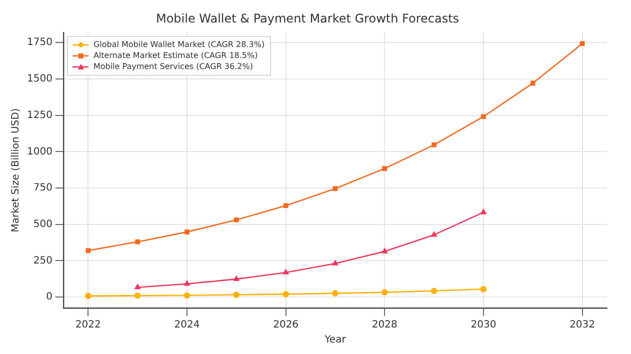 The height and width of the screenshot is (354, 631). What do you see at coordinates (39, 42) in the screenshot?
I see `y-tick-label: 1750` at bounding box center [39, 42].